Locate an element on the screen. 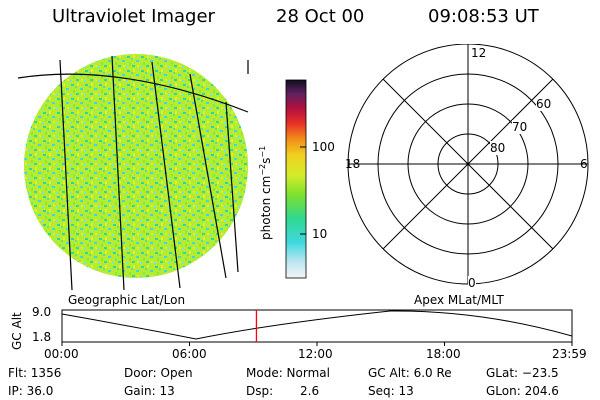 This screenshot has height=400, width=600. color-bar is located at coordinates (296, 179).